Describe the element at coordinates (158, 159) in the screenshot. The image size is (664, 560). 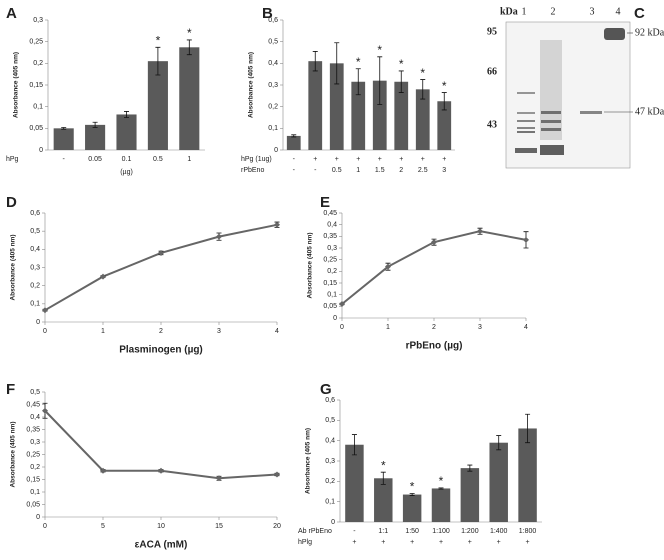
I see `row-value: 0.5` at that location.